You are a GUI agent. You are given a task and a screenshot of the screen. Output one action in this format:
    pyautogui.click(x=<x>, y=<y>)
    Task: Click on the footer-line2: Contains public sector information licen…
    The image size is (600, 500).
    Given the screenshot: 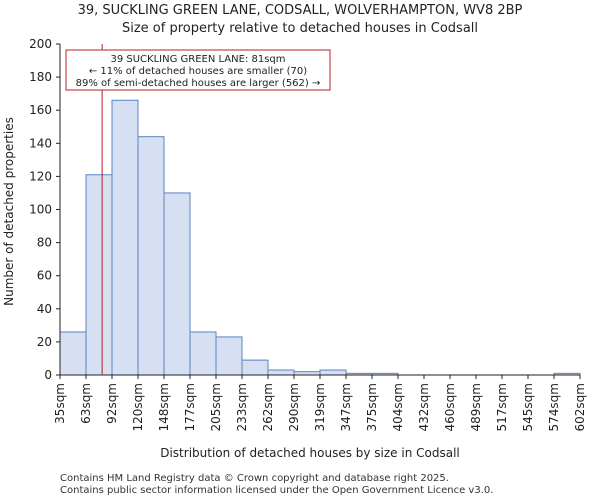 What is the action you would take?
    pyautogui.click(x=277, y=490)
    